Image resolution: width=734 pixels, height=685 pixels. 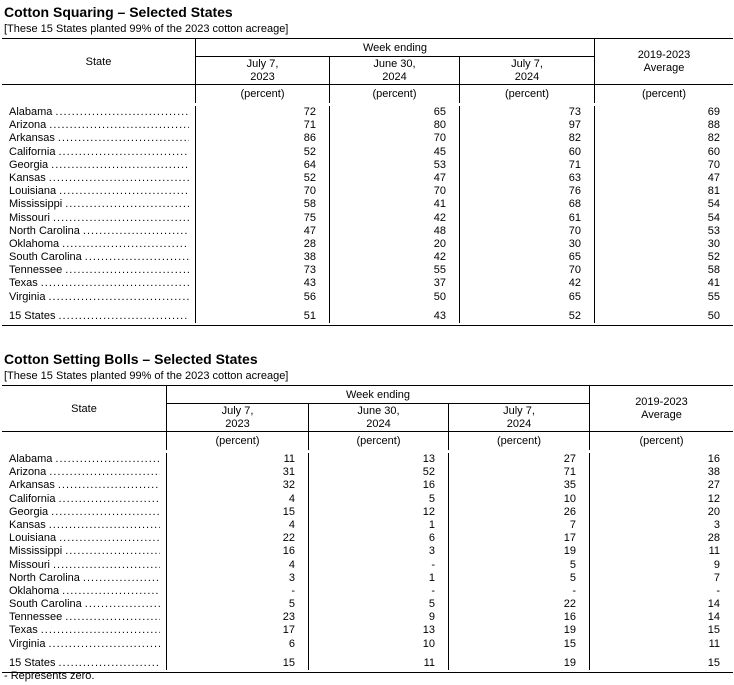 I want to click on column-header-jun30-2024: June 30, 2024, so click(x=395, y=70).